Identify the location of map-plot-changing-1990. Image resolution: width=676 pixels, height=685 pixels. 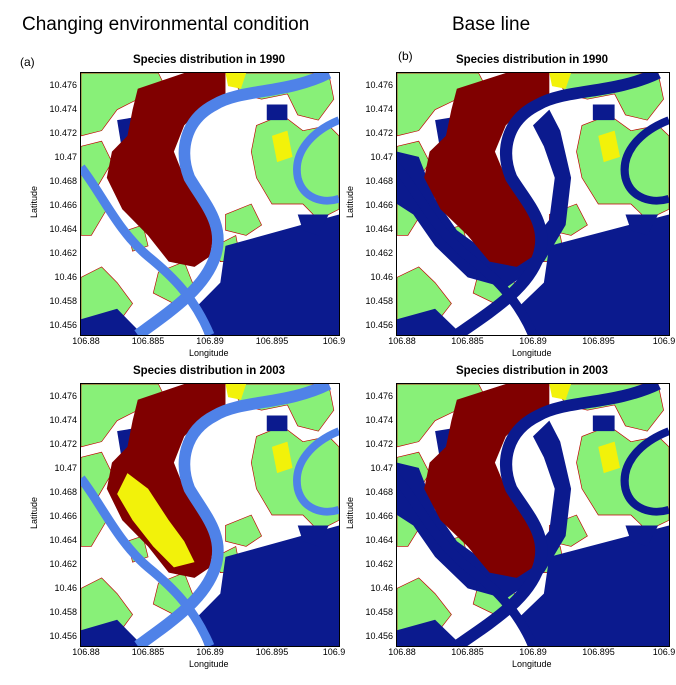
(210, 204).